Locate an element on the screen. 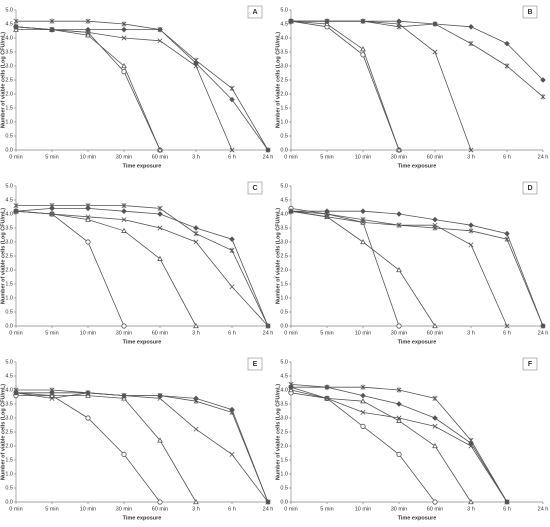 The width and height of the screenshot is (550, 527). x-tick-label: 5 min is located at coordinates (51, 333).